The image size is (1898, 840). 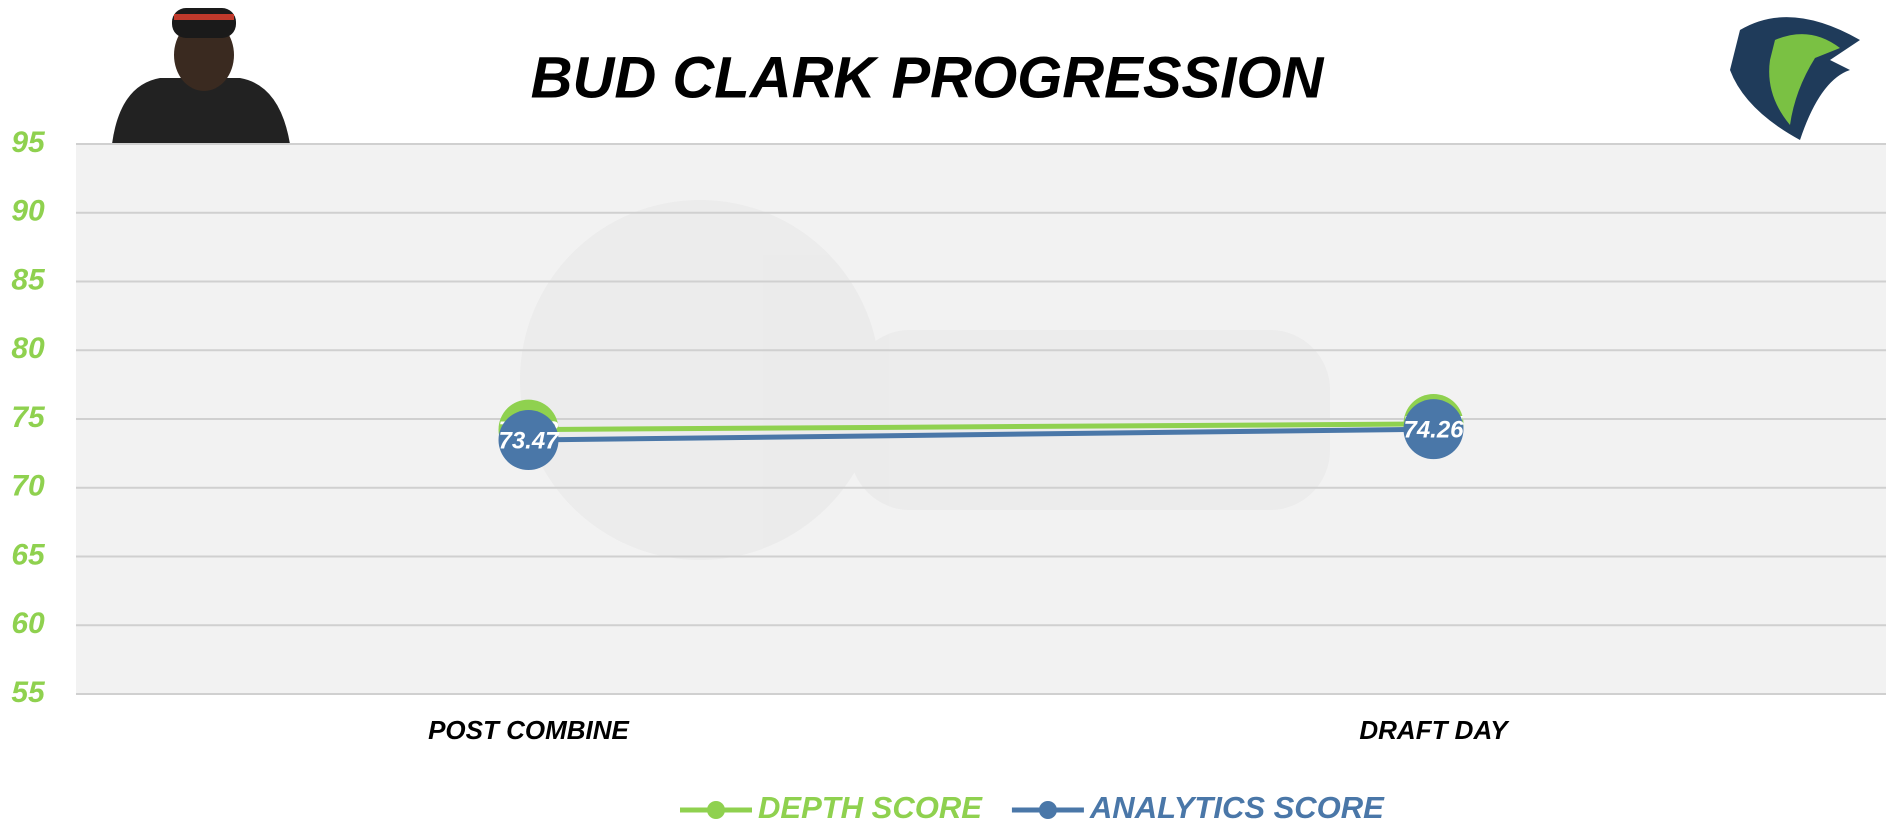 I want to click on y-tick-label: 55, so click(x=28, y=692).